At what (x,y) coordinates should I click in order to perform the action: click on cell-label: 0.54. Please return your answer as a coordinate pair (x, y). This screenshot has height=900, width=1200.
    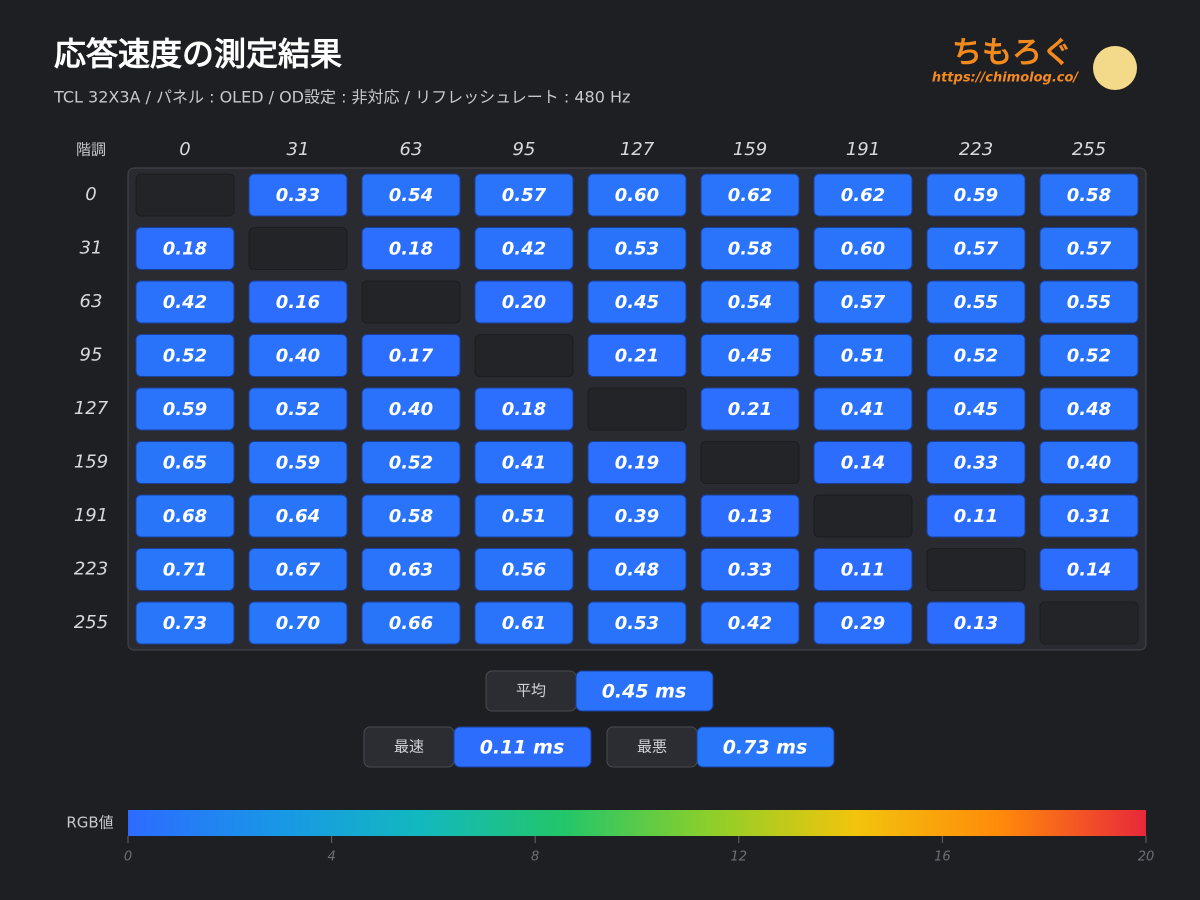
    Looking at the image, I should click on (411, 195).